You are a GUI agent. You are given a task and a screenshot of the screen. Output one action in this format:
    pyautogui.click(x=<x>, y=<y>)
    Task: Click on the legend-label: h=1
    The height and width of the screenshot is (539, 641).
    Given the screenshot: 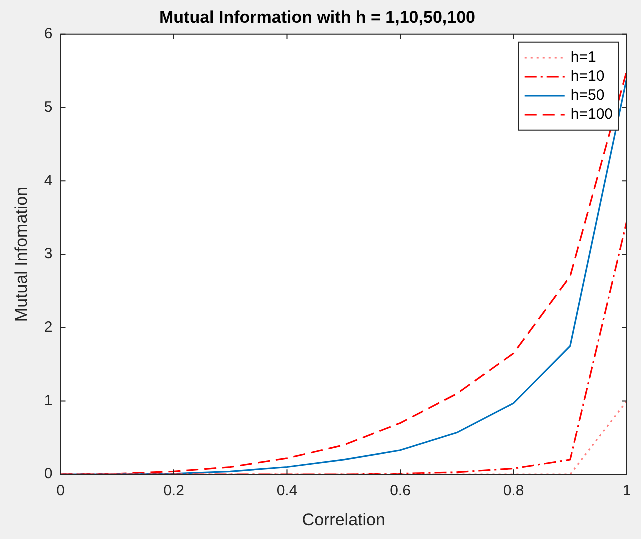 What is the action you would take?
    pyautogui.click(x=583, y=57)
    